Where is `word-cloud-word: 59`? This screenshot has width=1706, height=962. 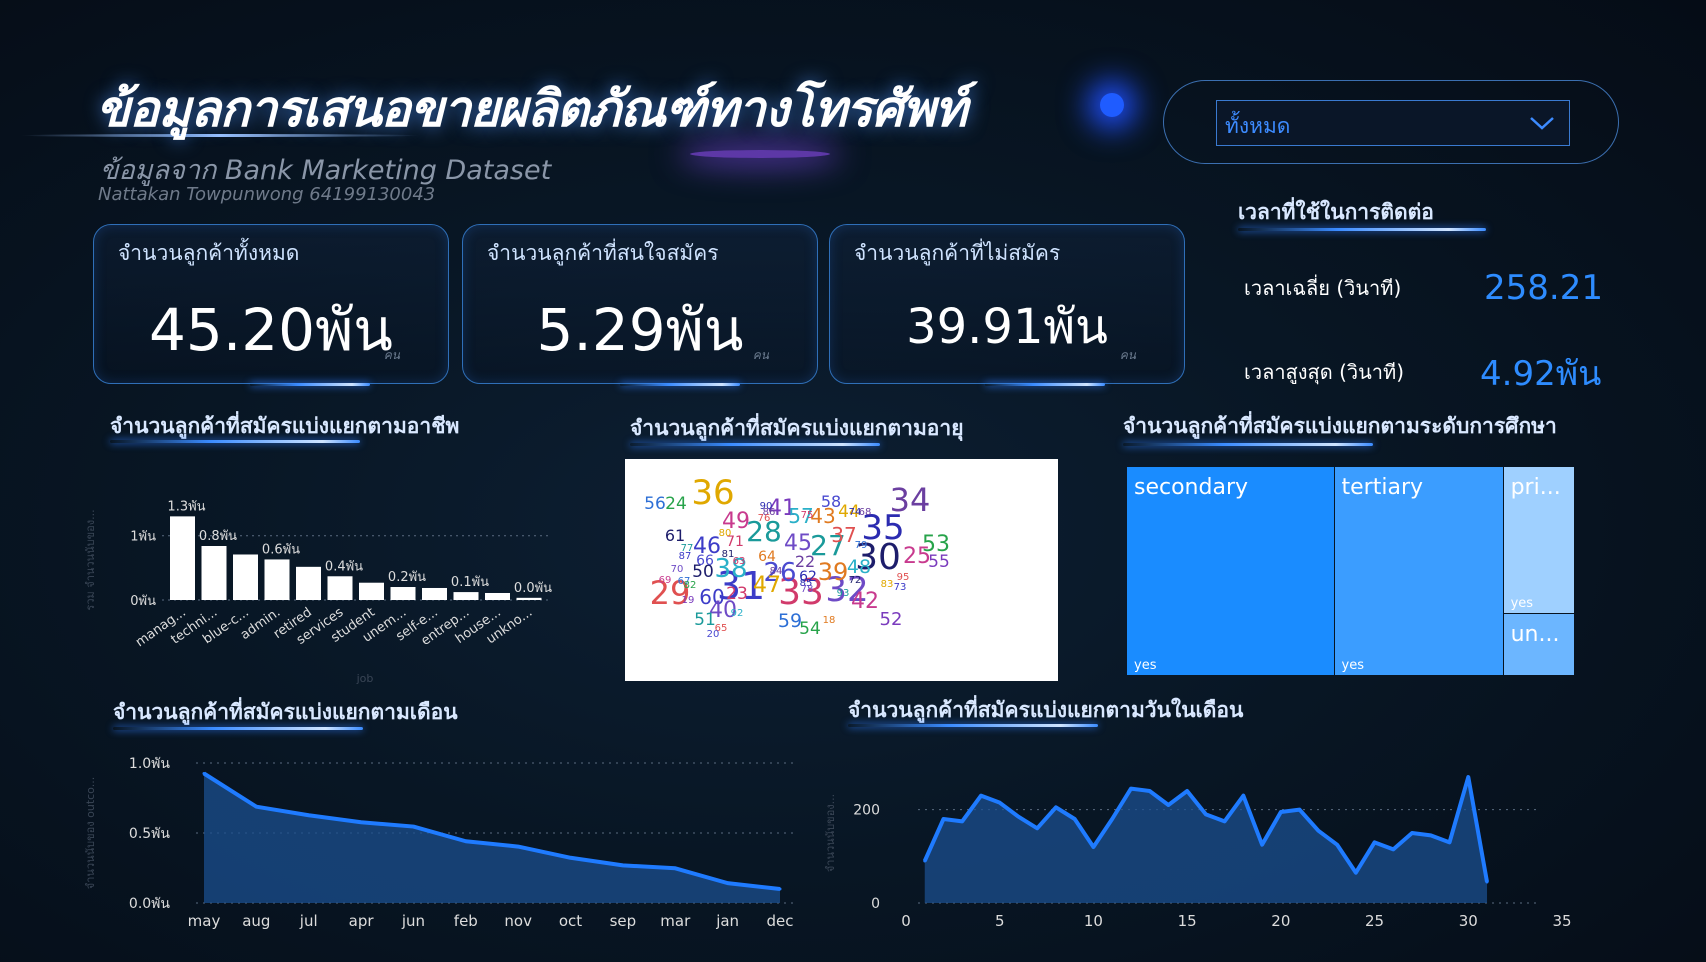
word-cloud-word: 59 is located at coordinates (790, 621).